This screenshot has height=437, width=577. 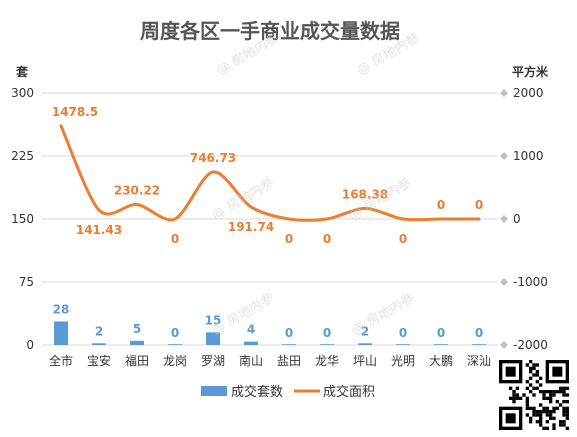 I want to click on line-data-label: 746.73, so click(x=213, y=158).